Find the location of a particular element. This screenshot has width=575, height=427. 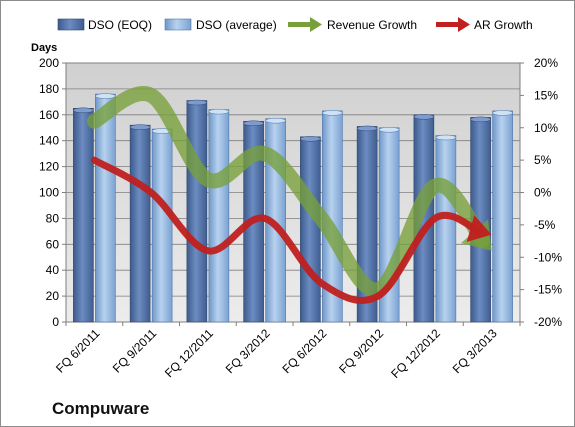

y2-tick-label: 5% is located at coordinates (543, 160).